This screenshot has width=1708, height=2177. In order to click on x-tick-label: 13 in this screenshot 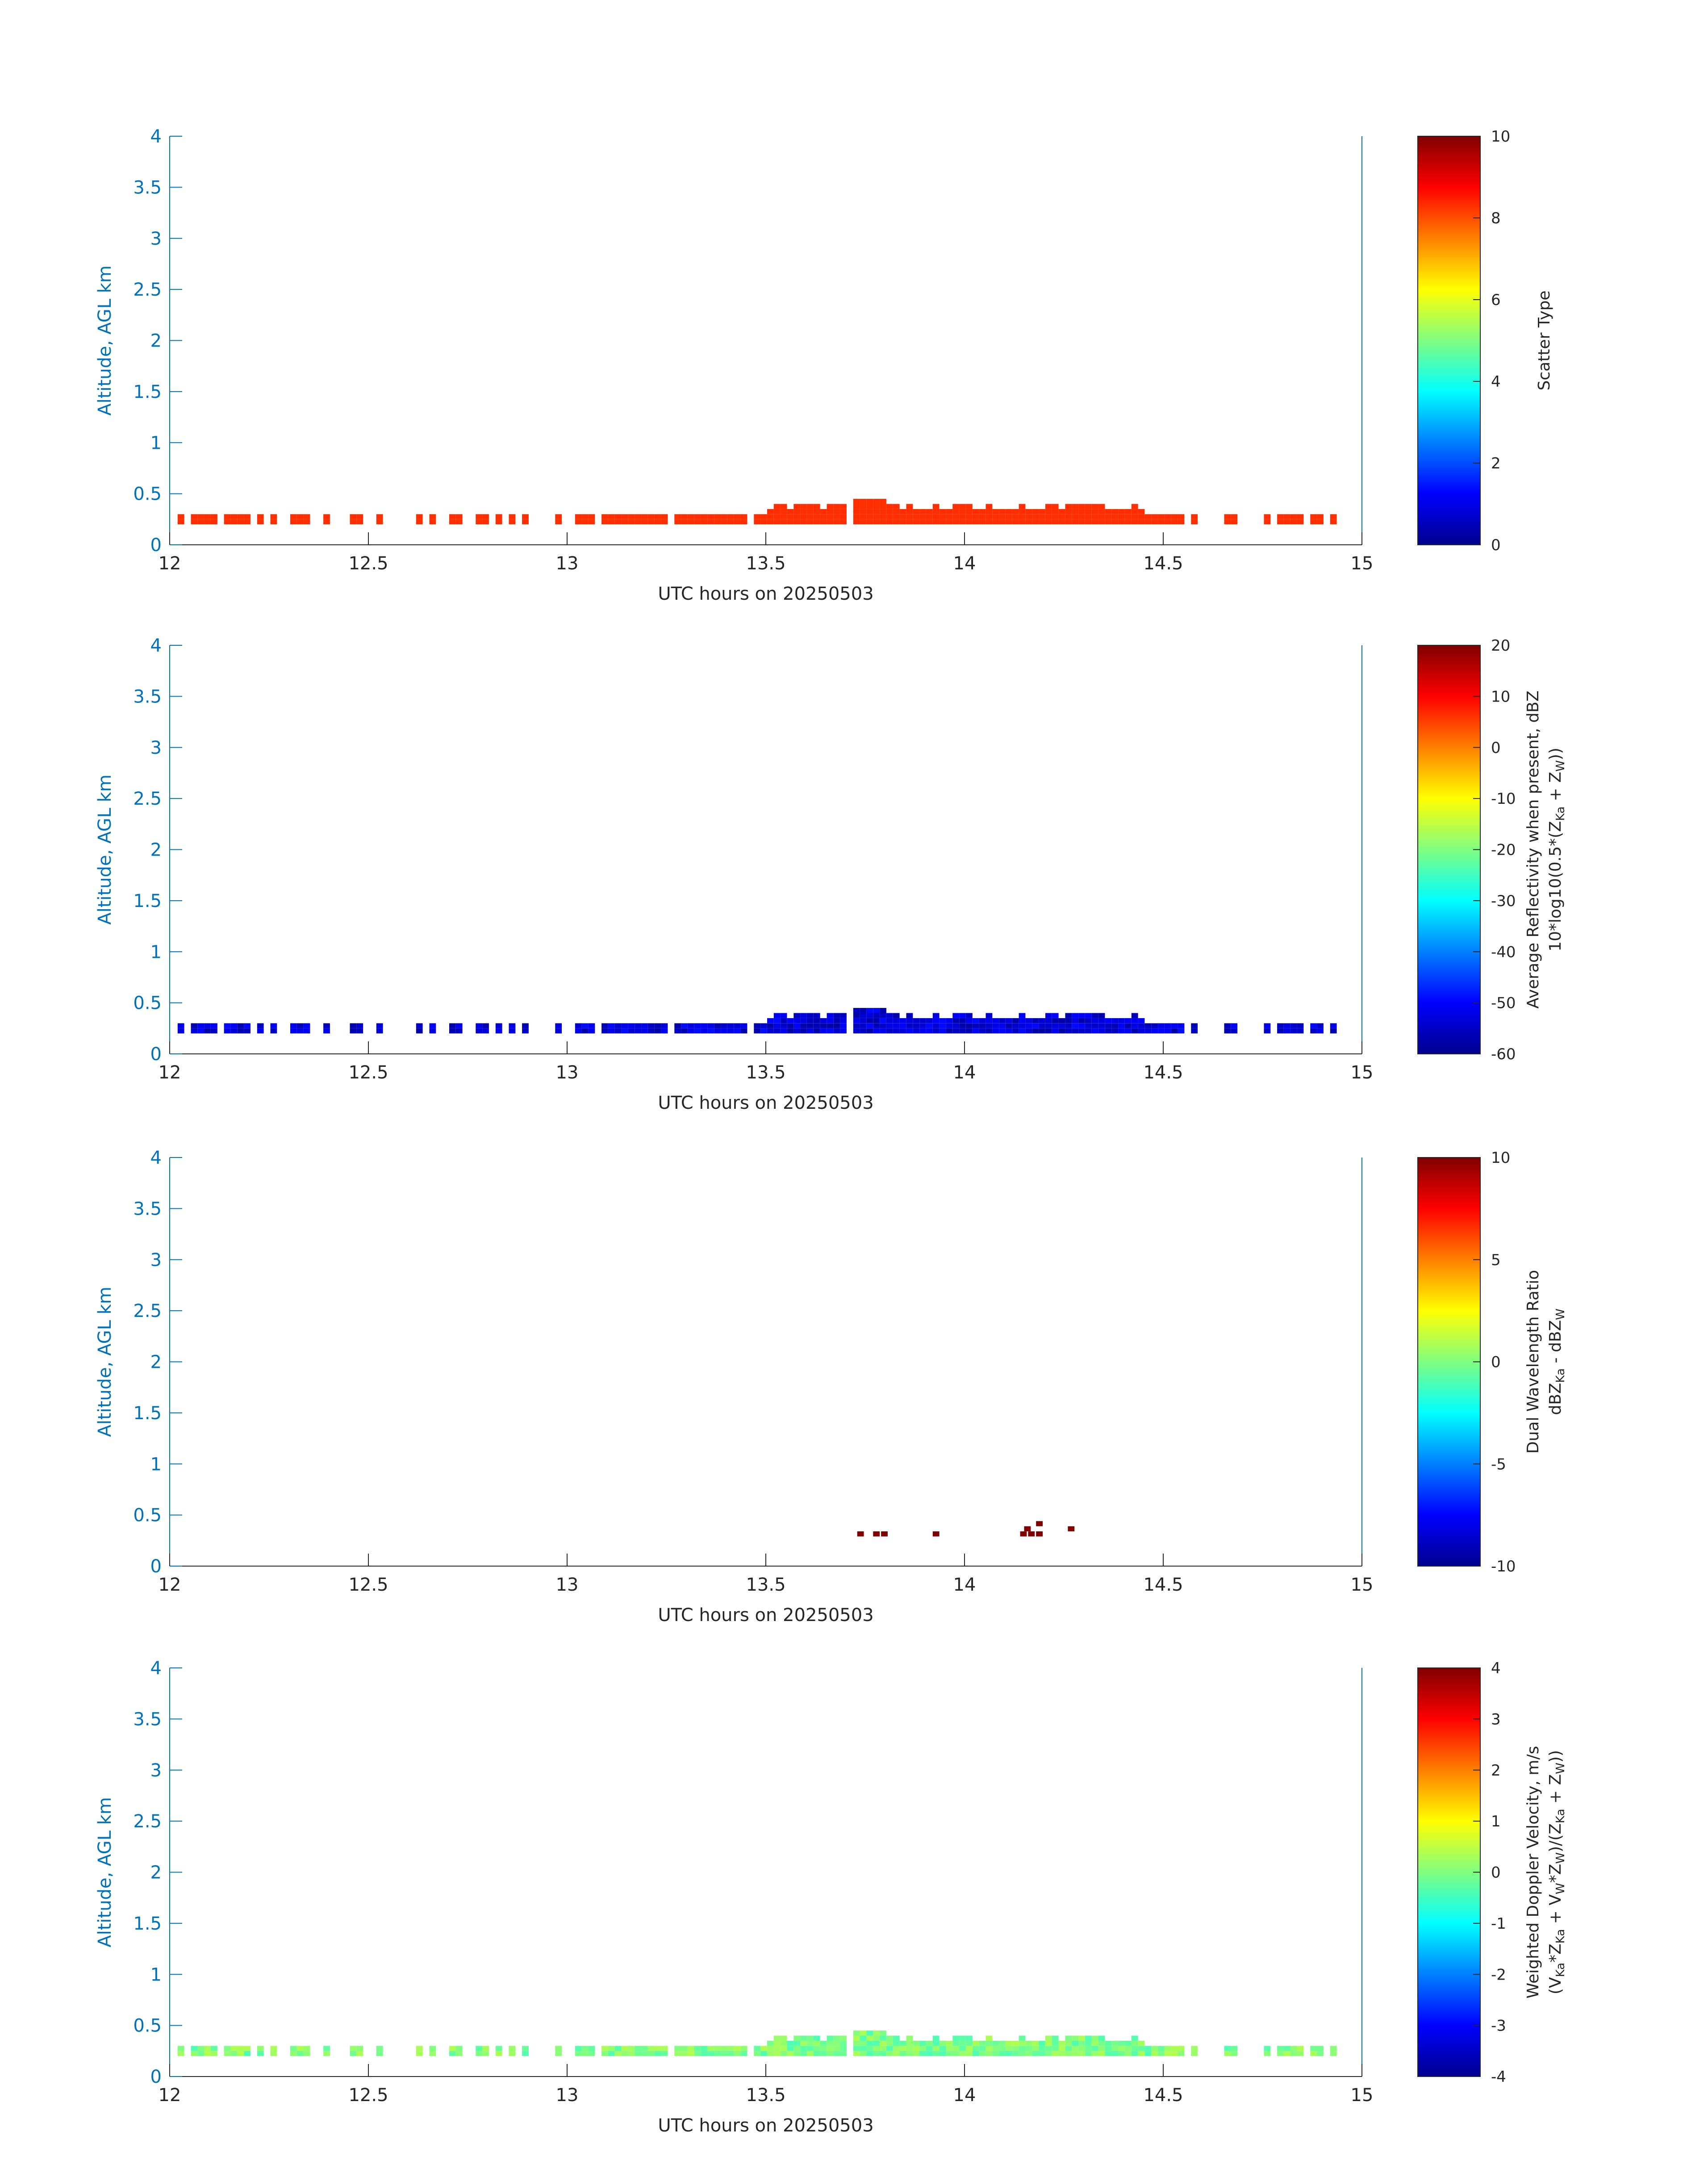, I will do `click(567, 563)`.